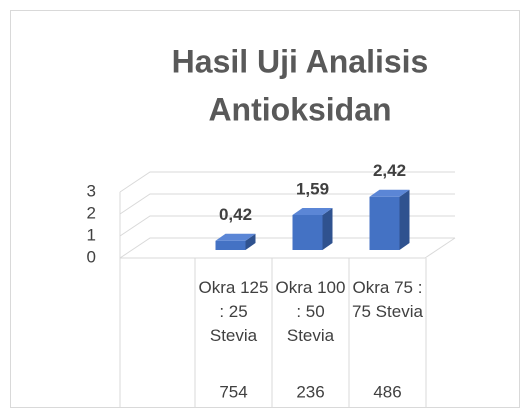  What do you see at coordinates (233, 391) in the screenshot?
I see `category-code: 754` at bounding box center [233, 391].